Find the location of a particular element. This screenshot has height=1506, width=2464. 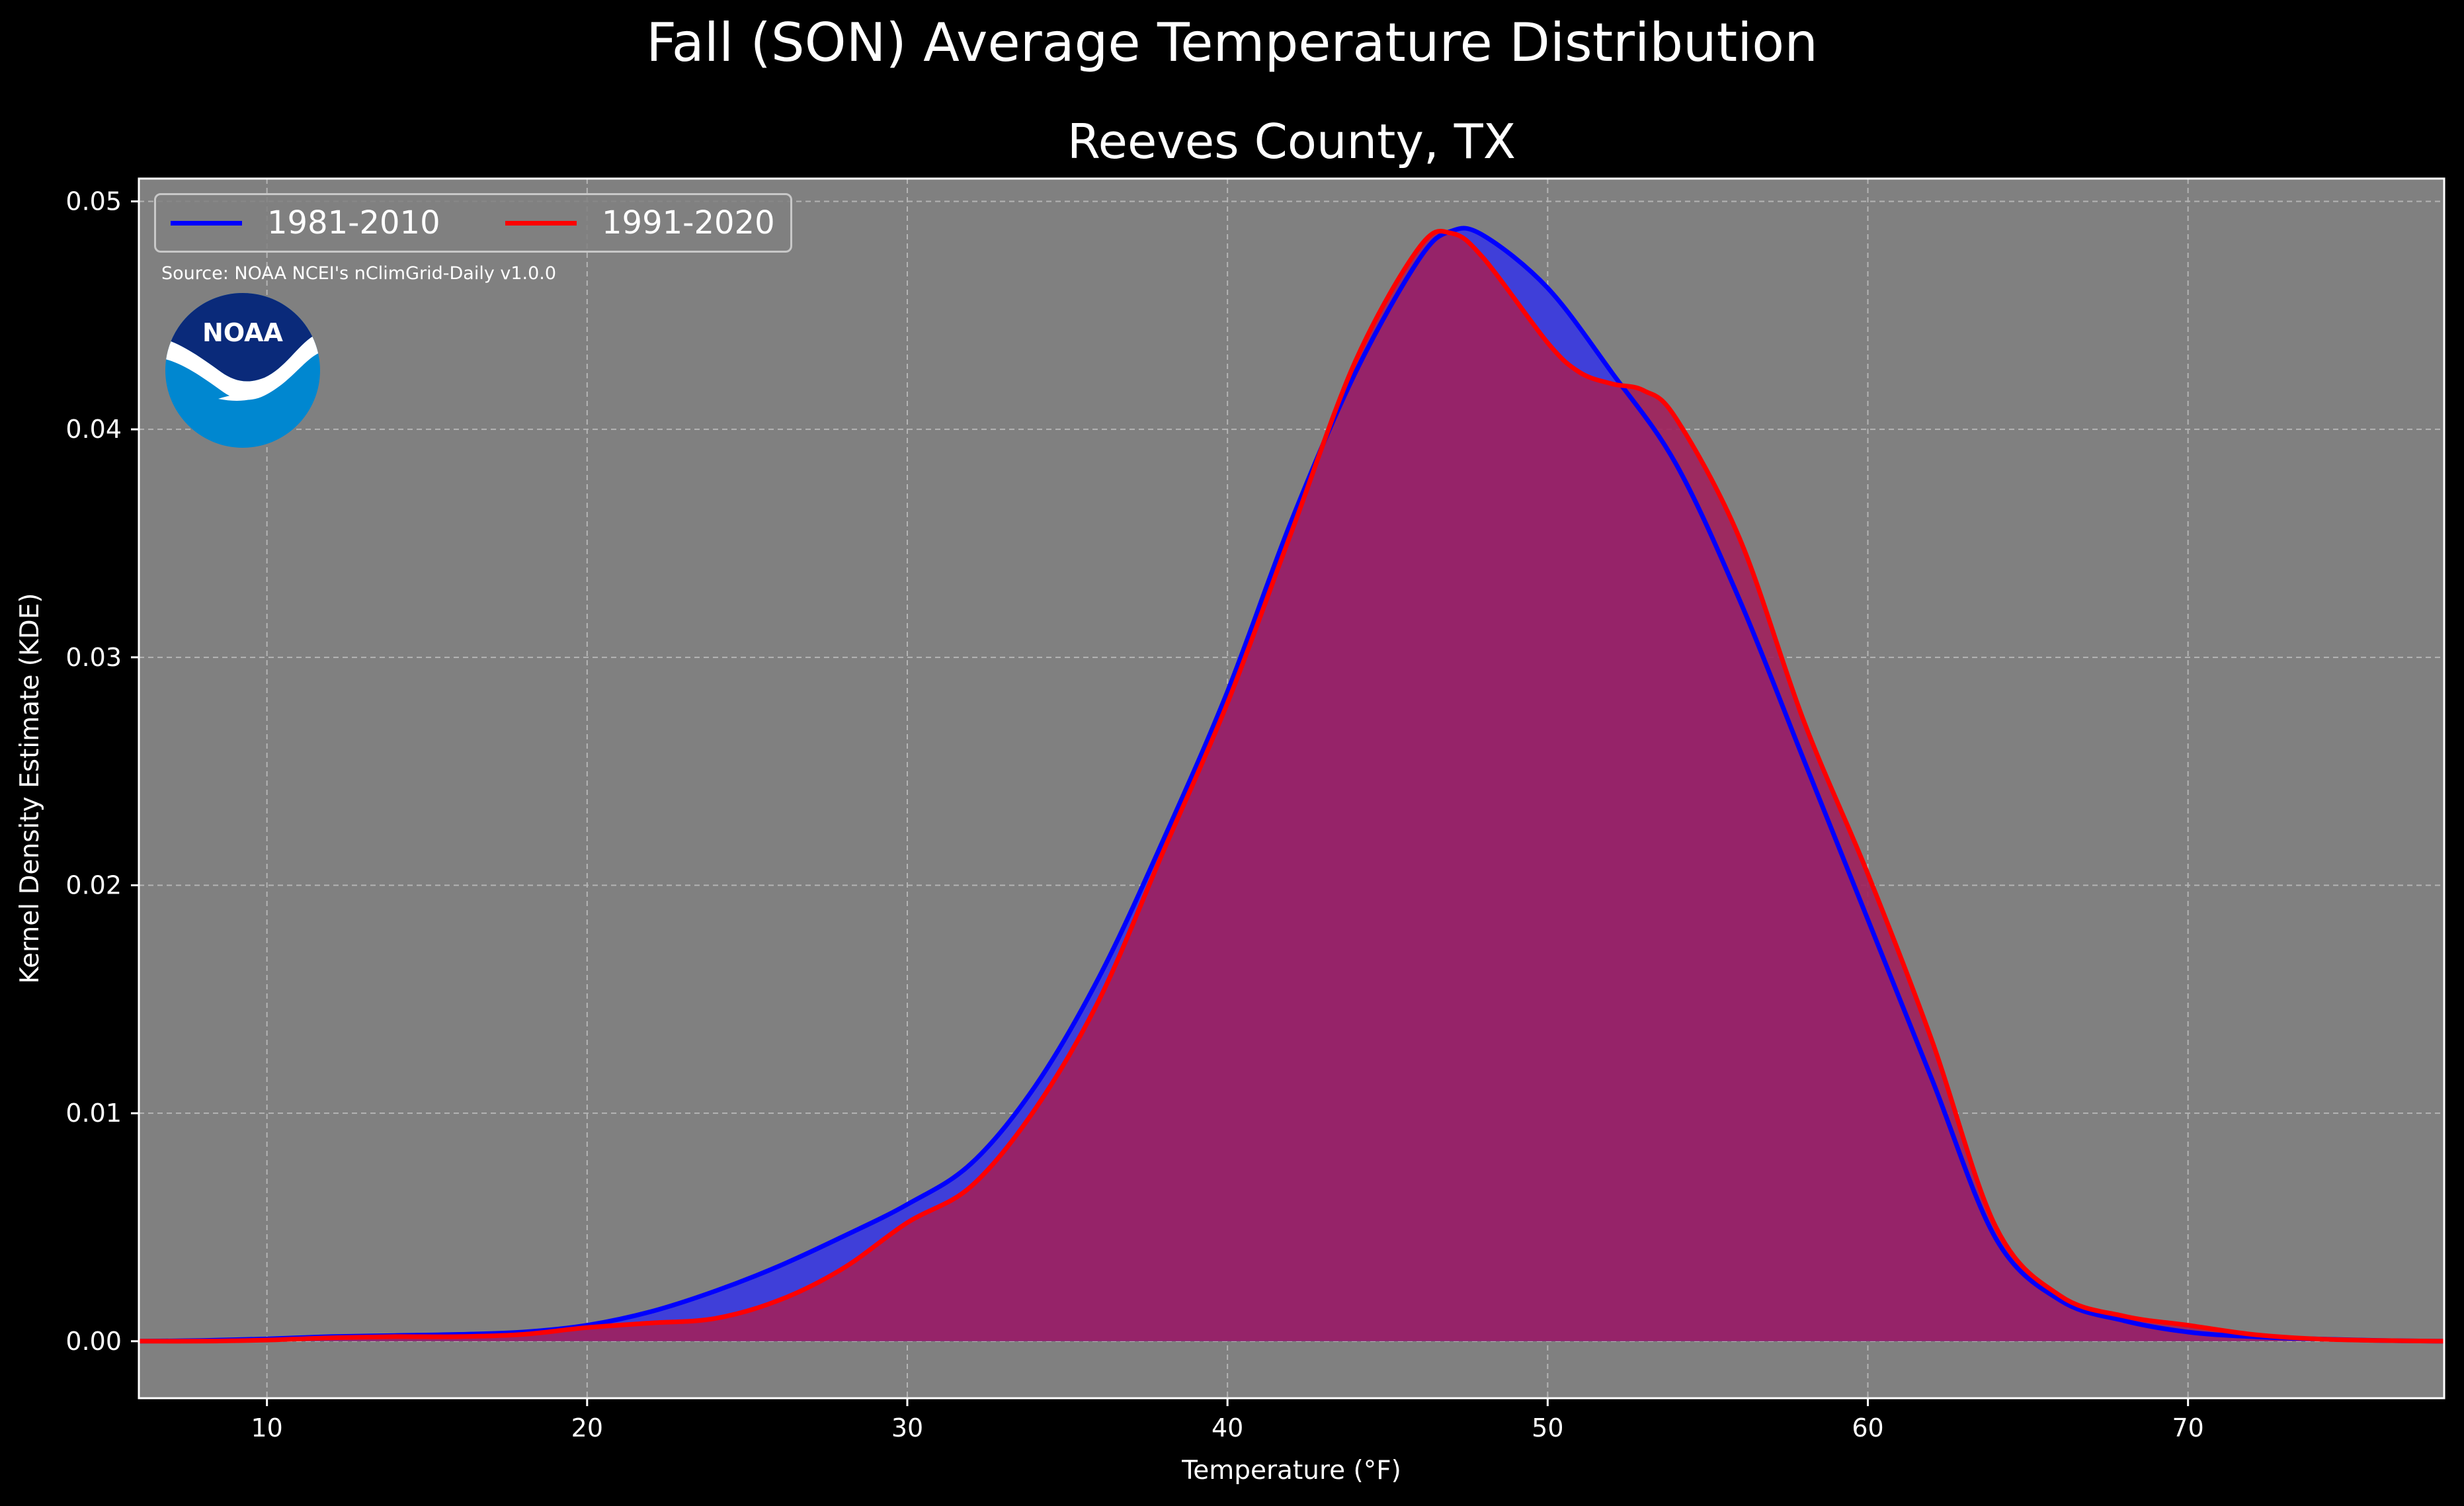

y-tick-label: 0.03 is located at coordinates (94, 657).